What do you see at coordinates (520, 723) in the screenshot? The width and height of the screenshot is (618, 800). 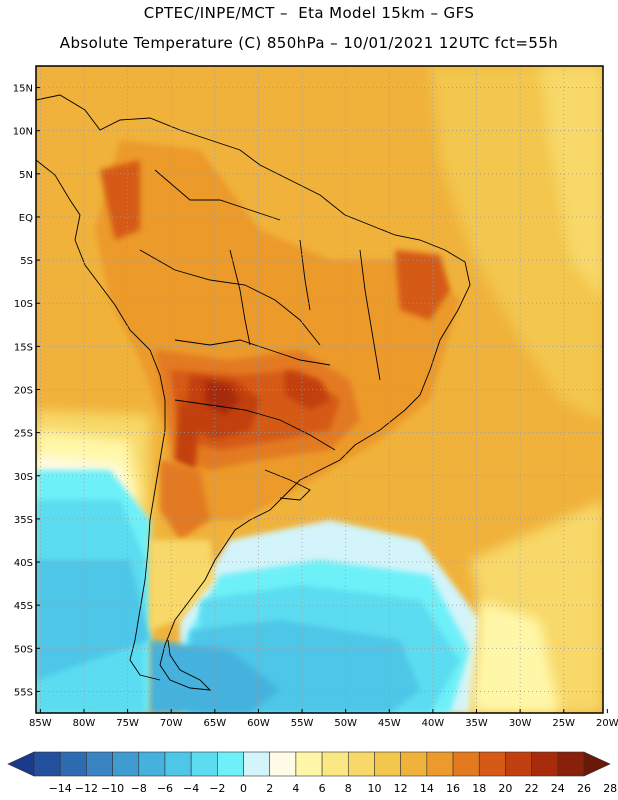 I see `lon-tick-label: 30W` at bounding box center [520, 723].